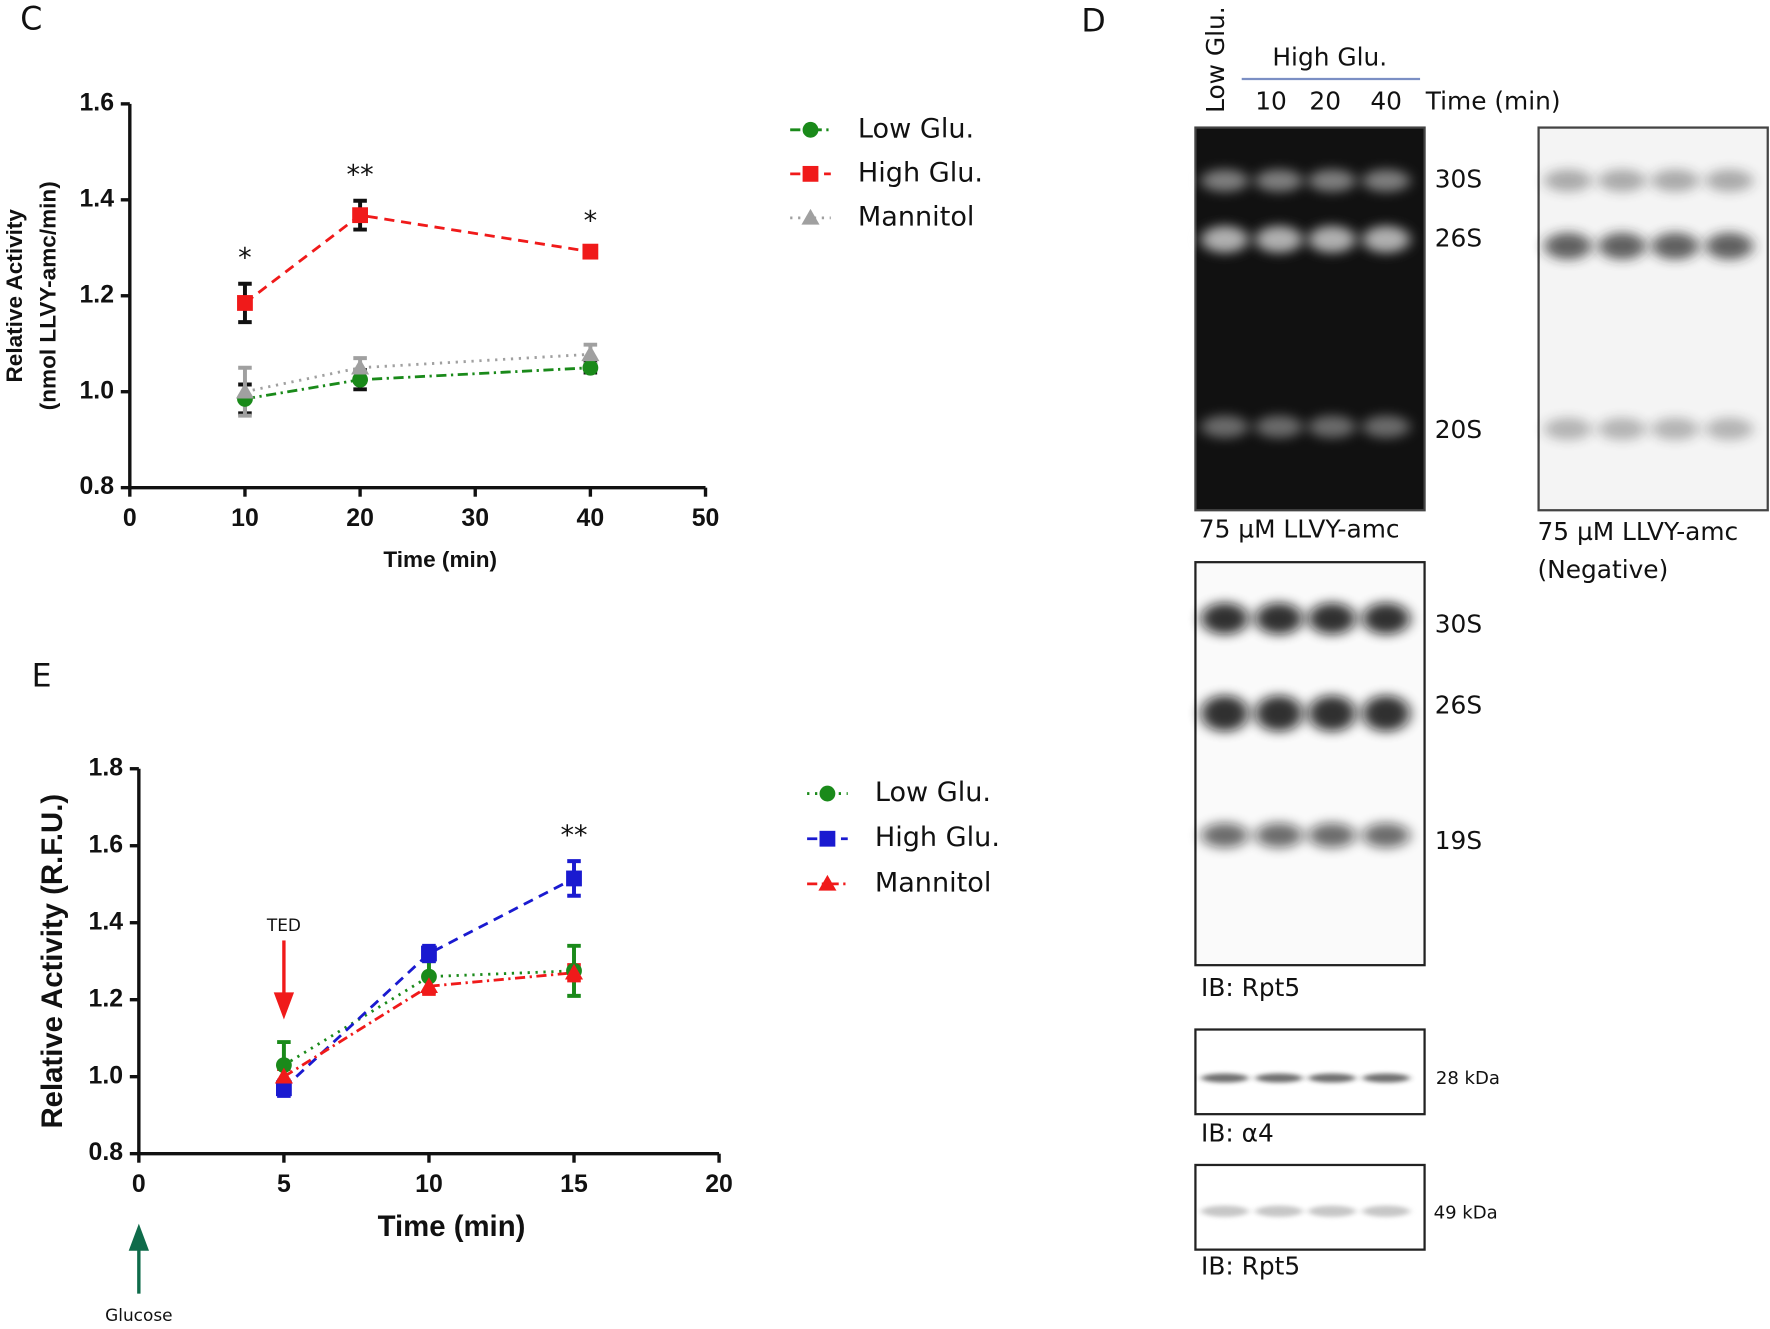 The width and height of the screenshot is (1770, 1329). Describe the element at coordinates (1237, 1132) in the screenshot. I see `caption: IB: α4` at that location.